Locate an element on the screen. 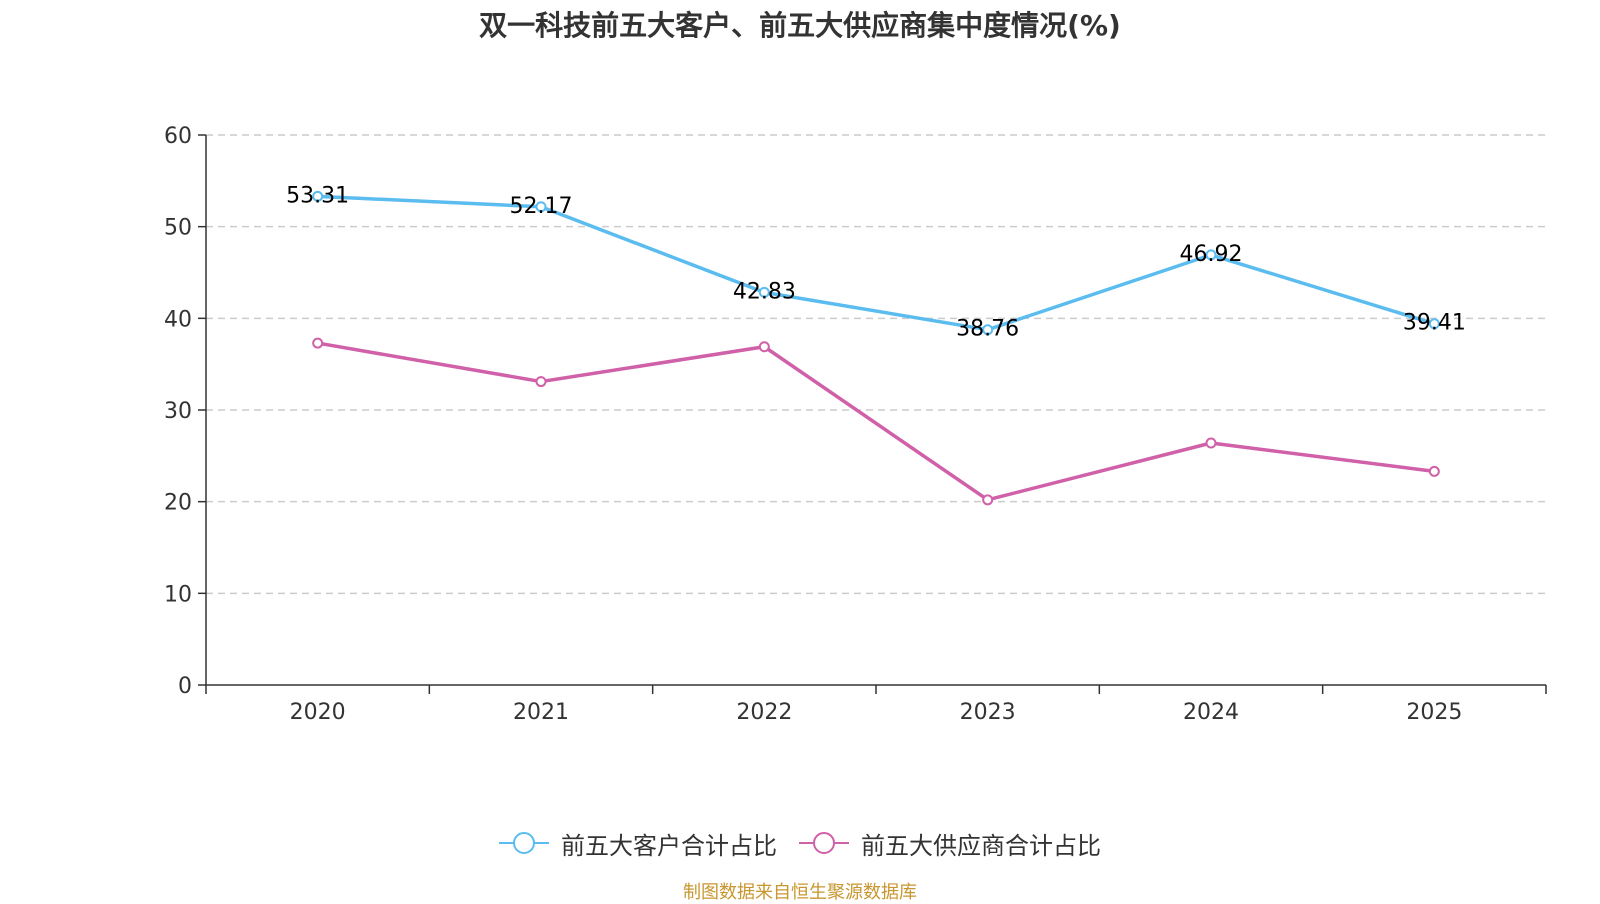 Image resolution: width=1600 pixels, height=904 pixels. series-0-label-2023: 38.76 is located at coordinates (987, 329).